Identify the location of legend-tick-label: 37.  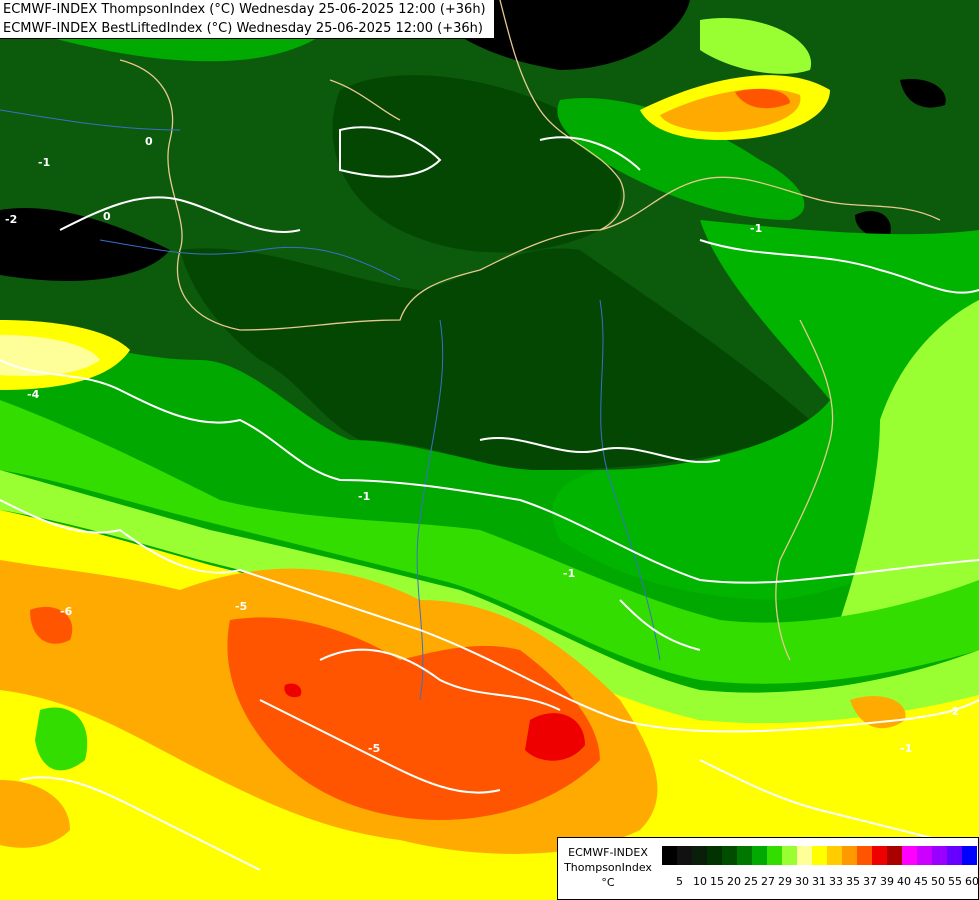
(870, 881).